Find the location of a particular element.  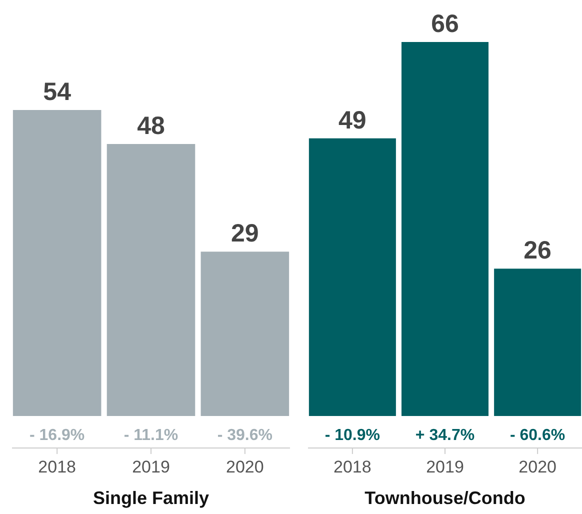

annotation: + 34.7% is located at coordinates (445, 435).